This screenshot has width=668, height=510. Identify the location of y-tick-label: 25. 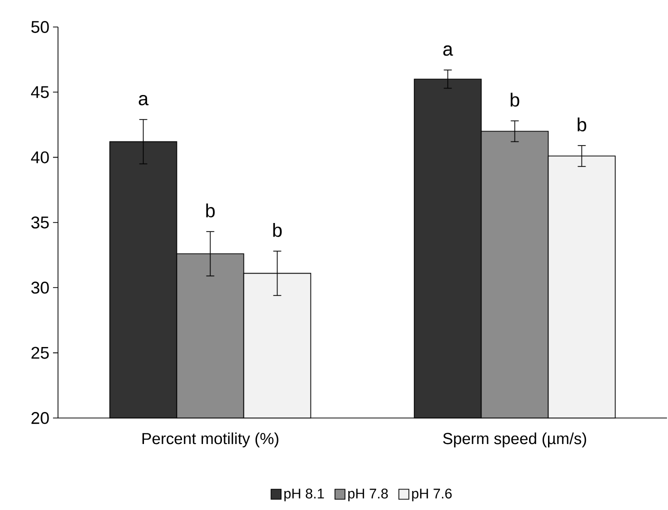
(40, 352).